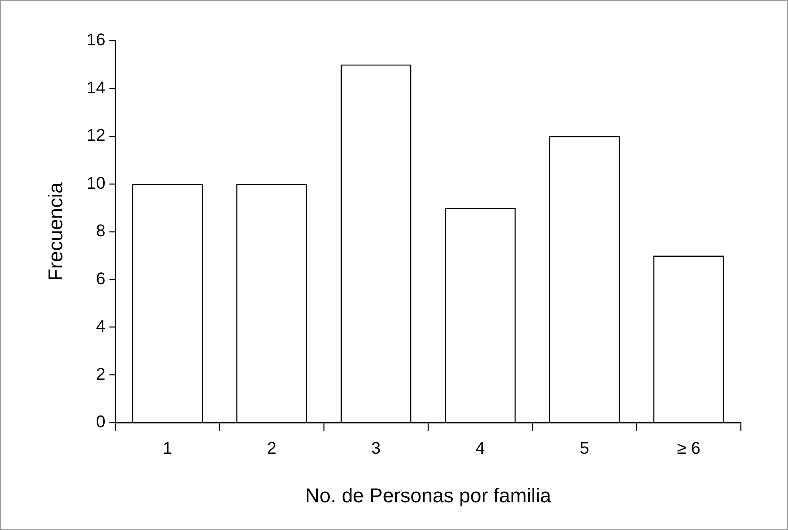 This screenshot has width=788, height=530. I want to click on x-axis-title: No. de Personas por familia, so click(428, 497).